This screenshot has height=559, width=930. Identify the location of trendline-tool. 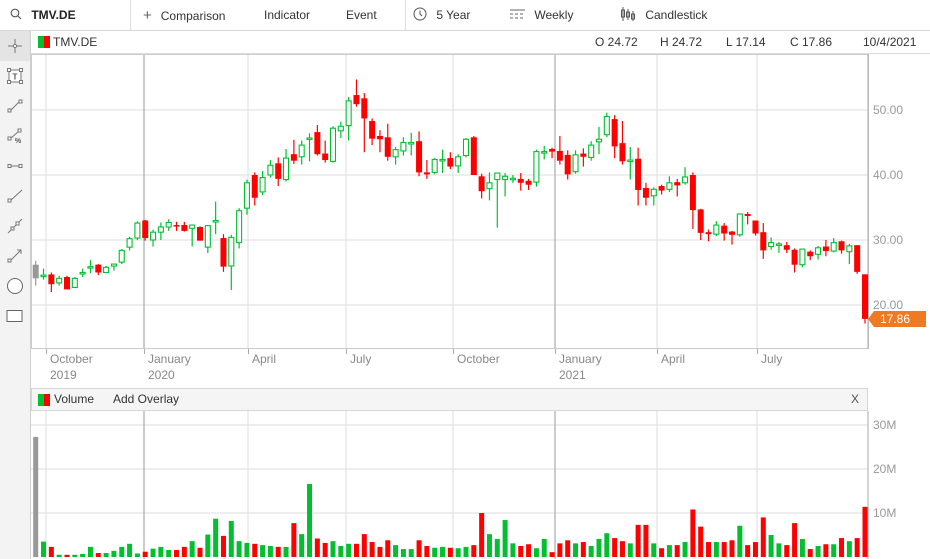
(15, 106).